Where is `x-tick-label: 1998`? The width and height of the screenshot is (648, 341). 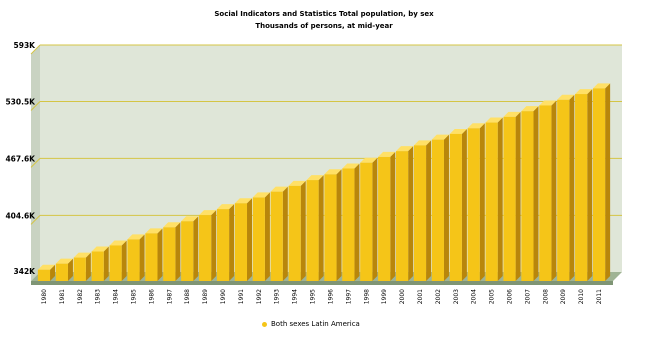 x-tick-label: 1998 is located at coordinates (366, 296).